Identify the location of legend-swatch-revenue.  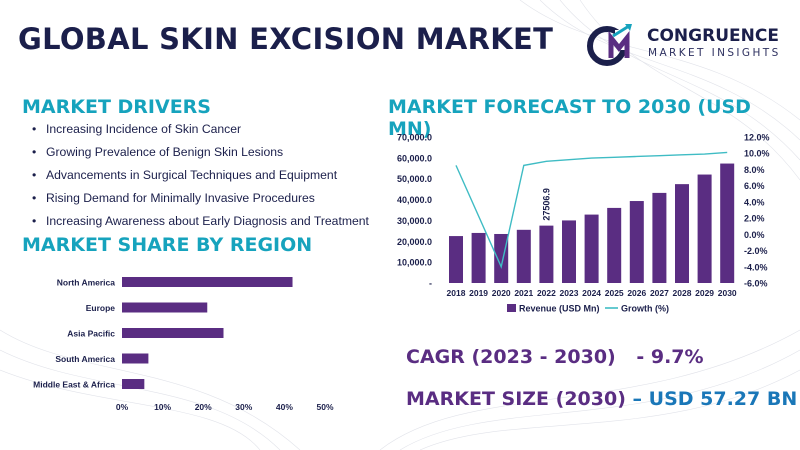
(511, 308).